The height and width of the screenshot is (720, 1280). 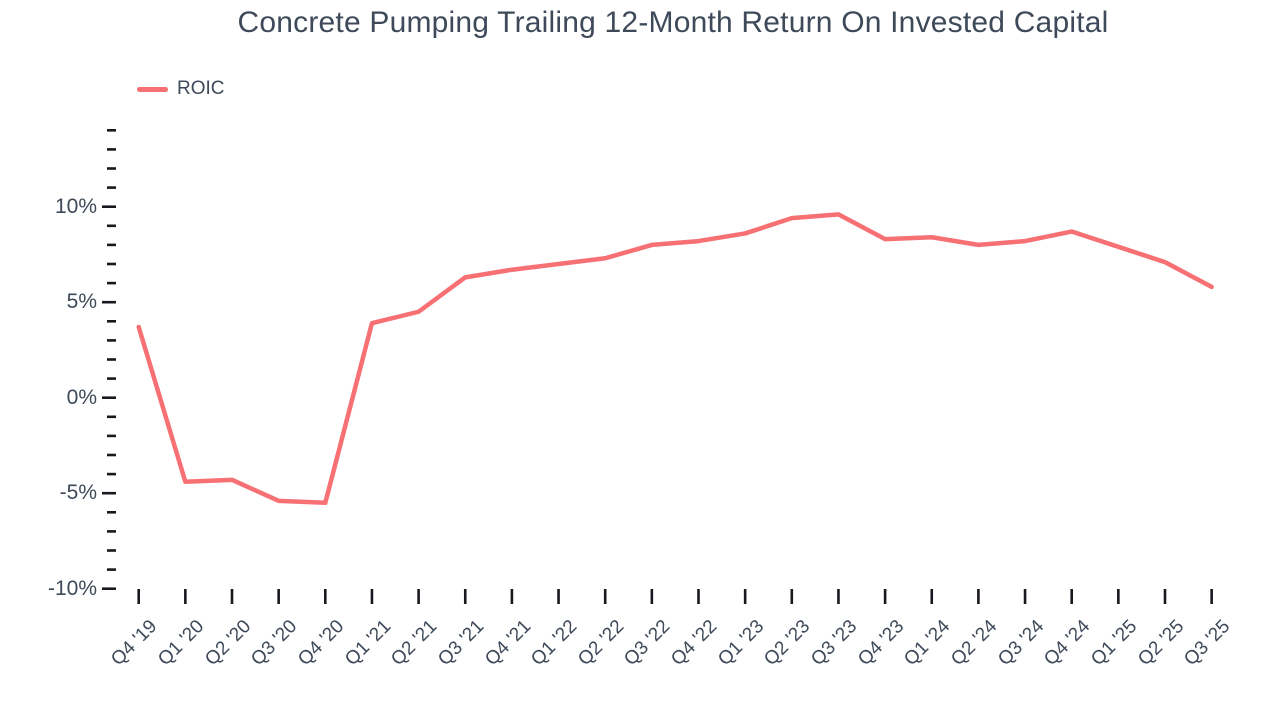 I want to click on legend: ROIC, so click(x=181, y=89).